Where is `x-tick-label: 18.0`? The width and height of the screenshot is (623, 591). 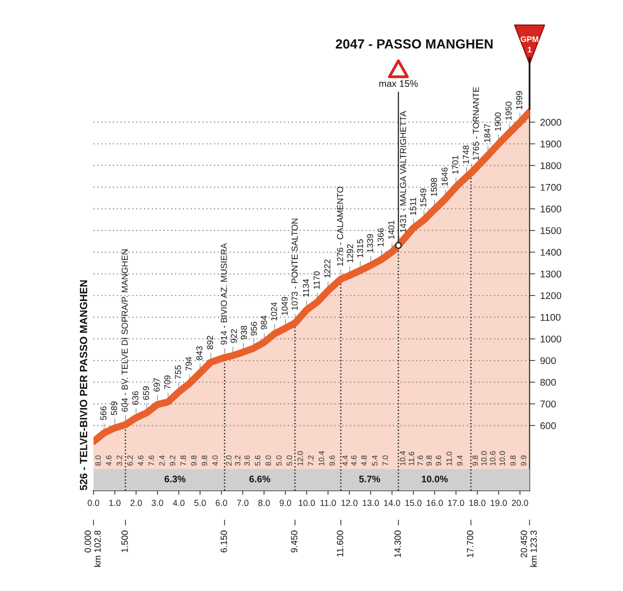
x-tick-label: 18.0 is located at coordinates (477, 503).